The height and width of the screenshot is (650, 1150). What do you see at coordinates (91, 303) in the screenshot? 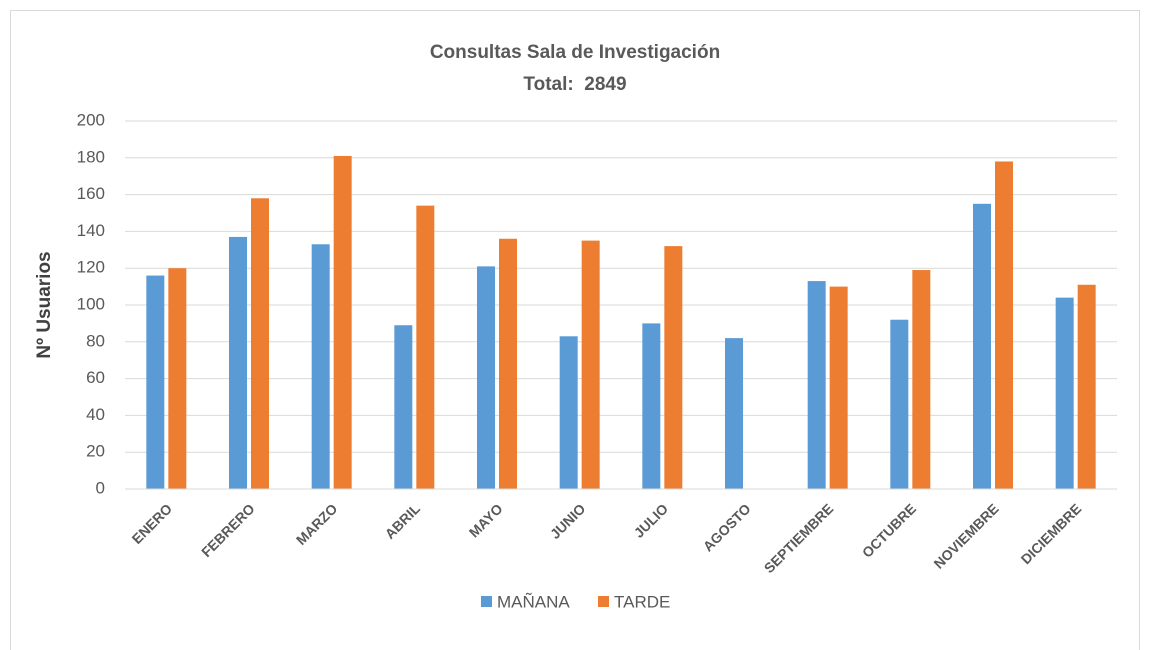
I see `y-tick-label: 100` at bounding box center [91, 303].